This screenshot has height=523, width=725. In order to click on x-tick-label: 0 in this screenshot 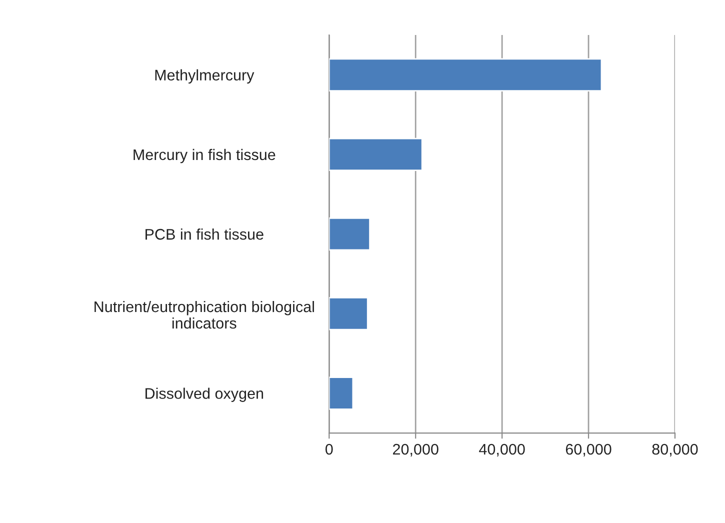, I will do `click(329, 449)`.